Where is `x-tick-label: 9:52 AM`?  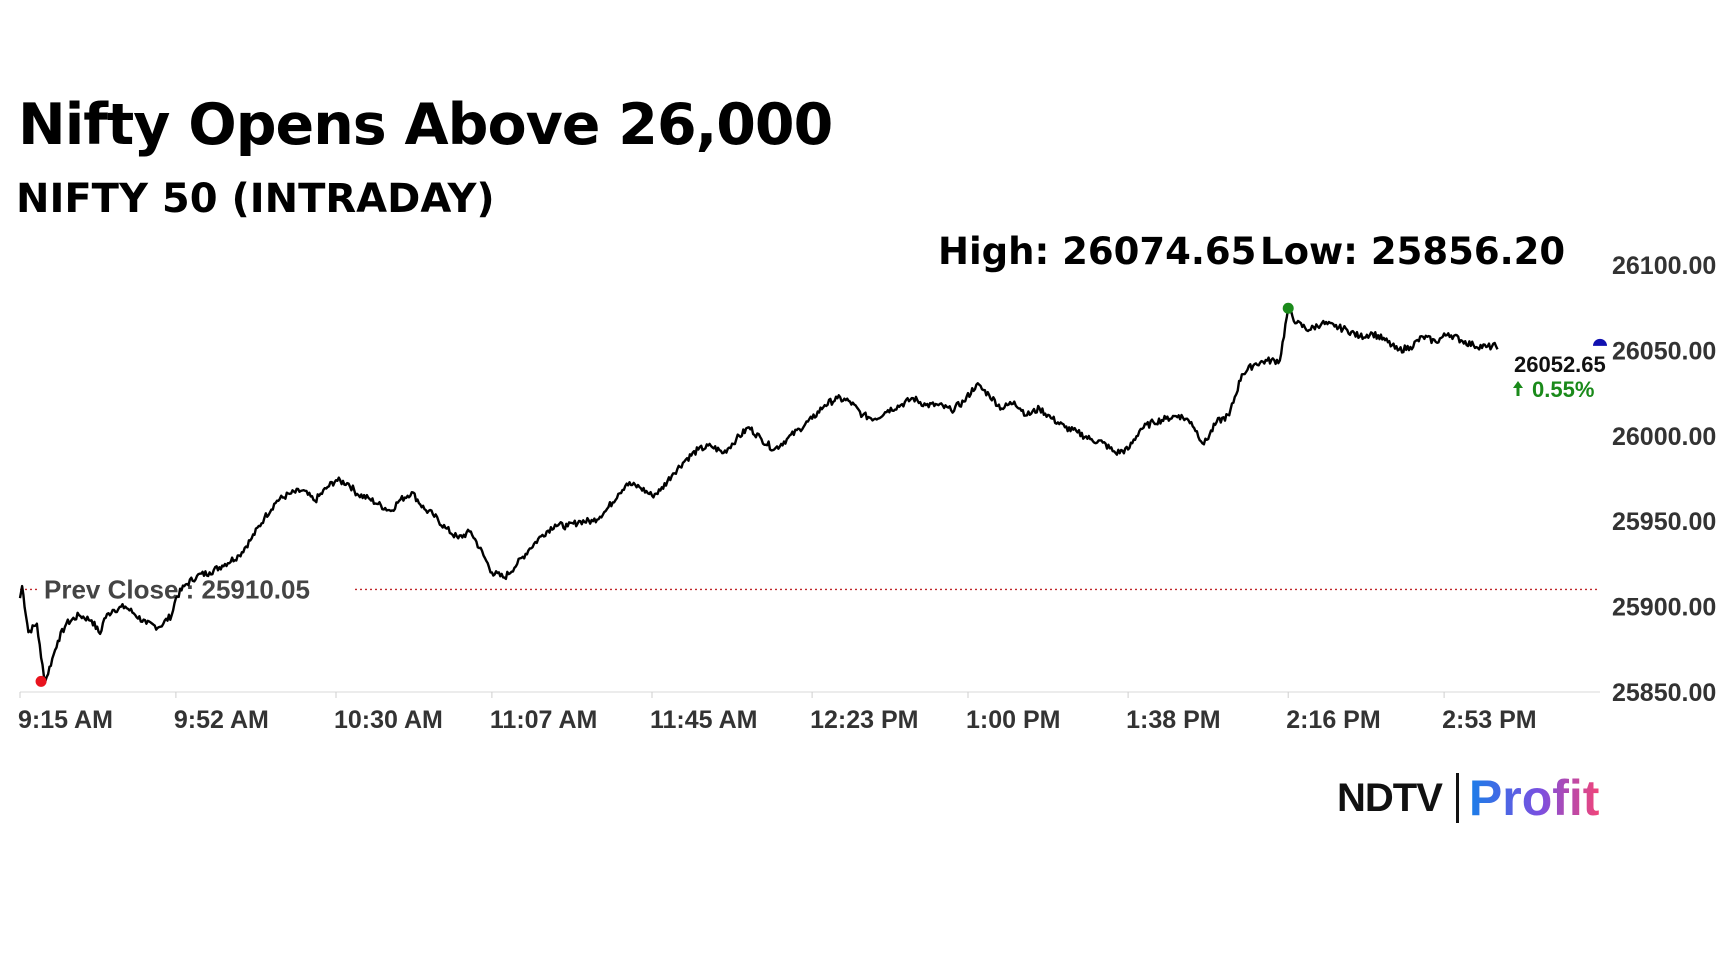 x-tick-label: 9:52 AM is located at coordinates (221, 720).